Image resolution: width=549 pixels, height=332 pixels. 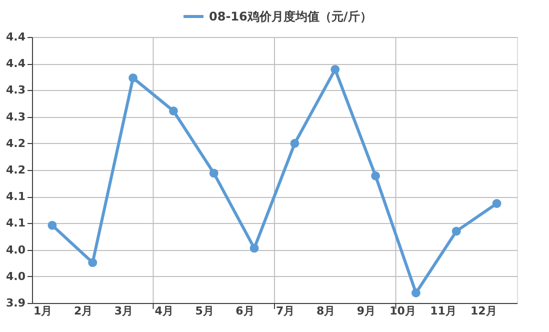 What do you see at coordinates (326, 311) in the screenshot?
I see `x-tick-label: 8月` at bounding box center [326, 311].